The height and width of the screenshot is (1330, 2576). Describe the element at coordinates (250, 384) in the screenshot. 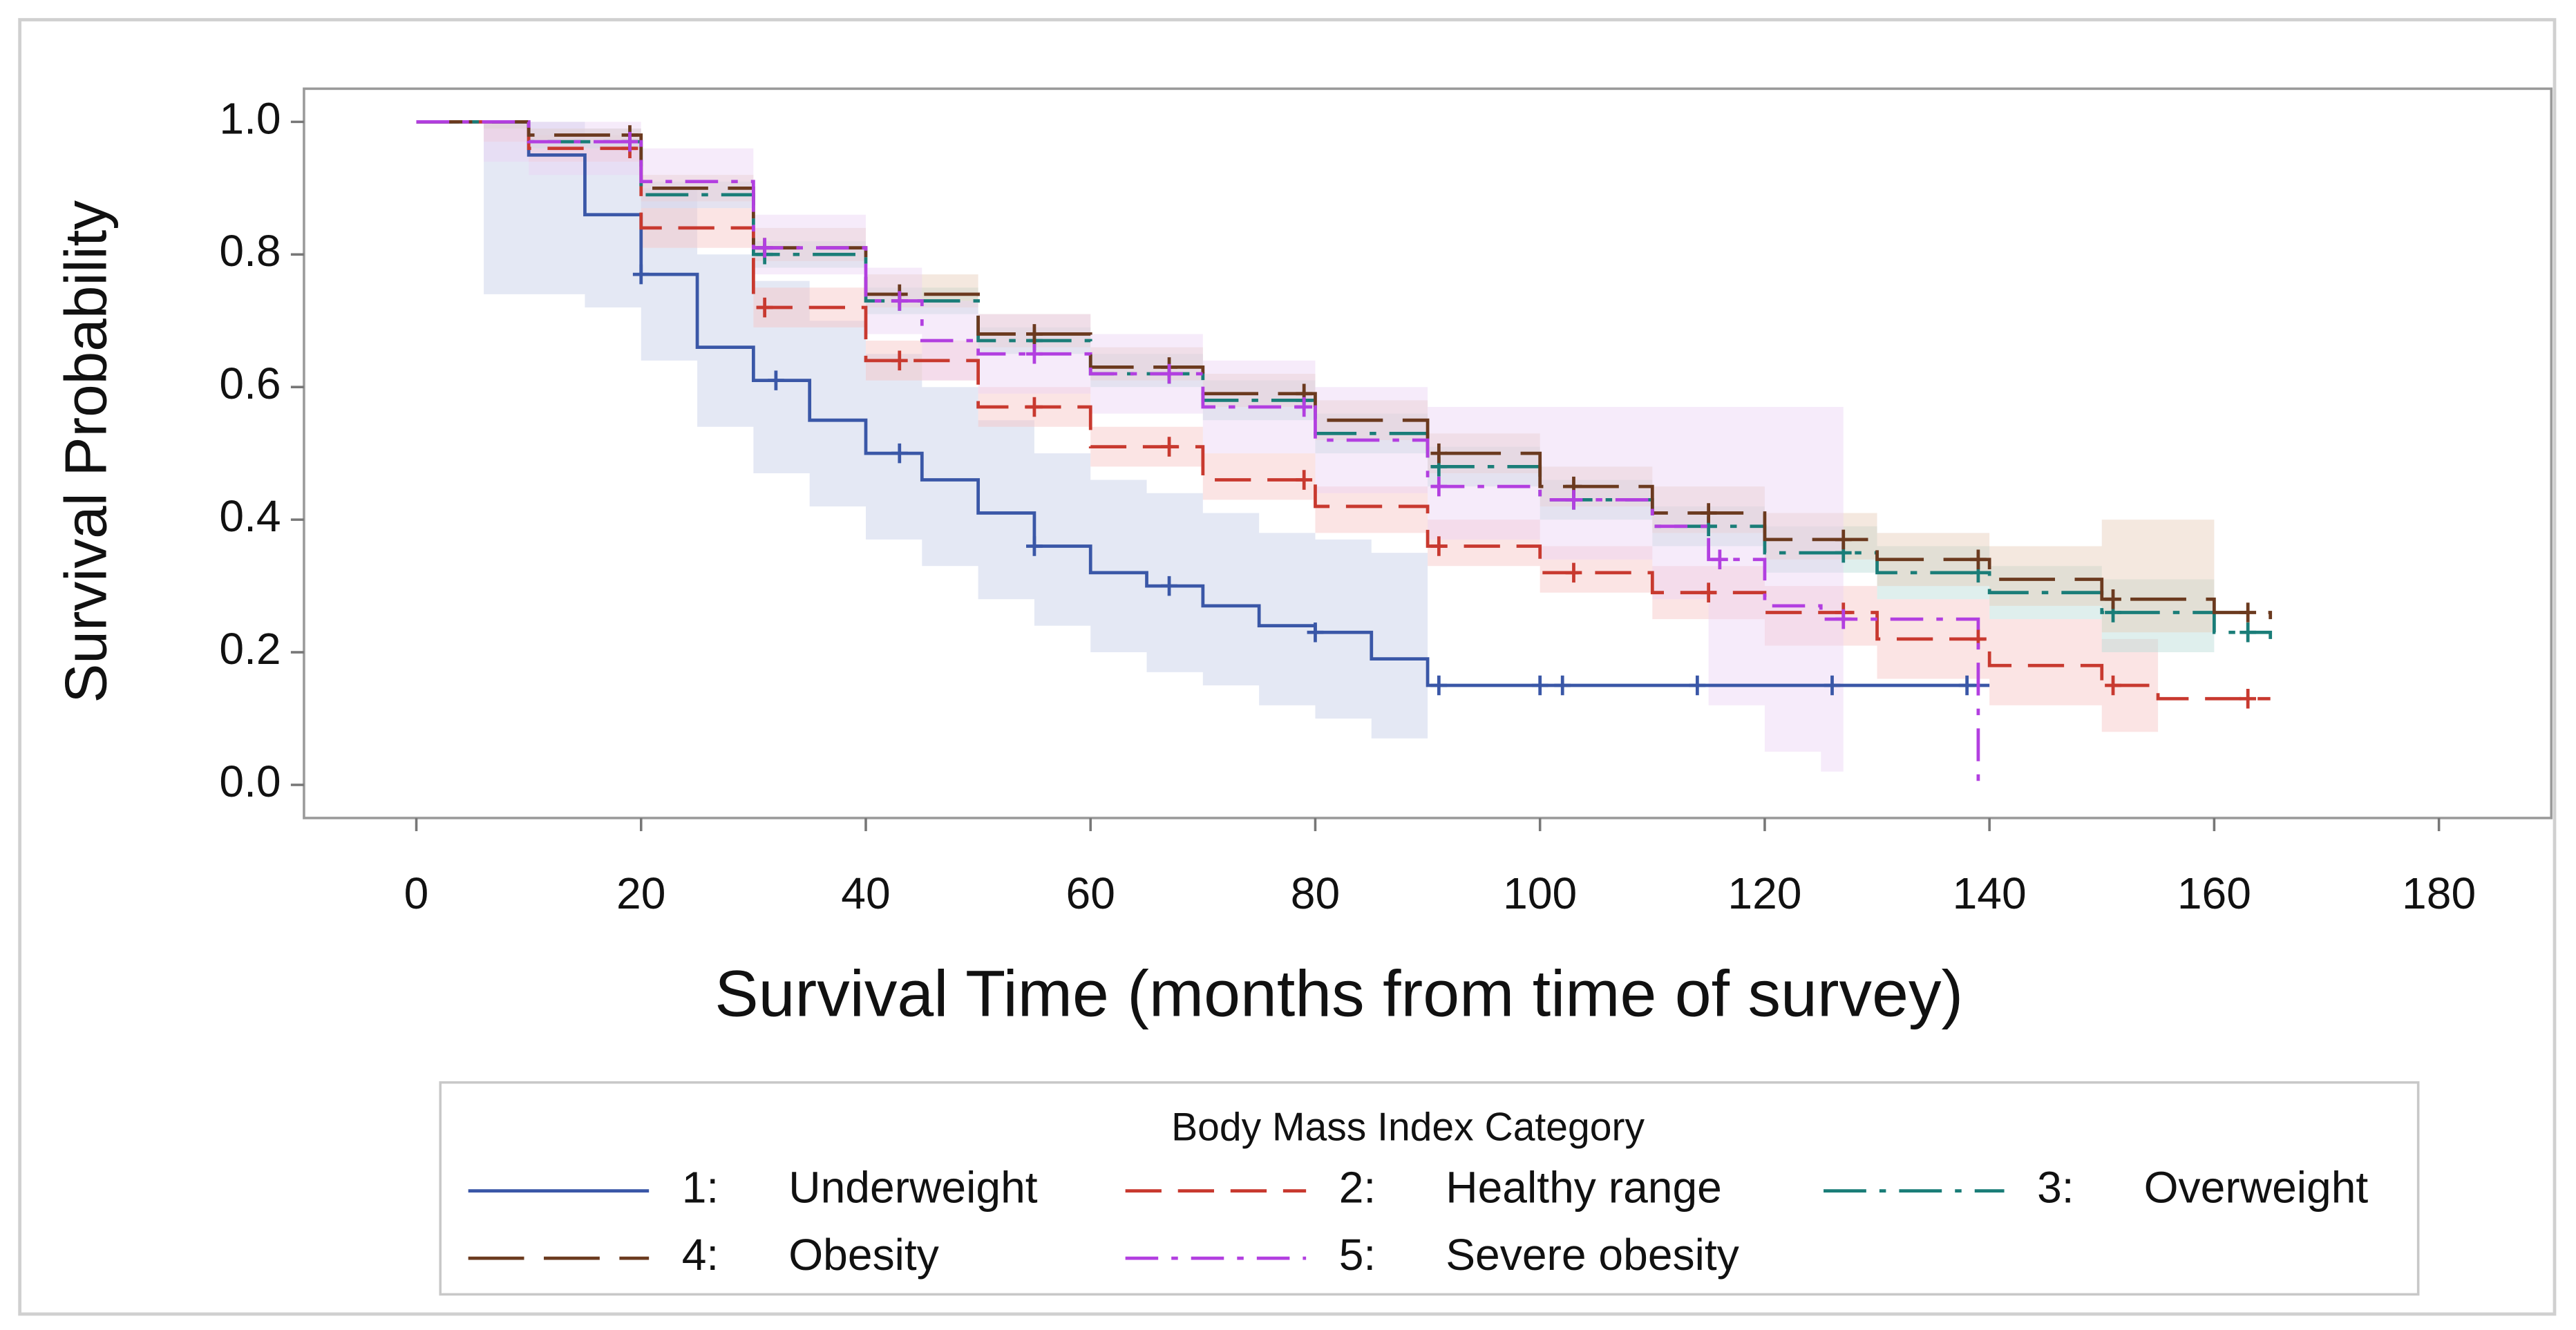

I see `y-tick-label: 0.6` at that location.